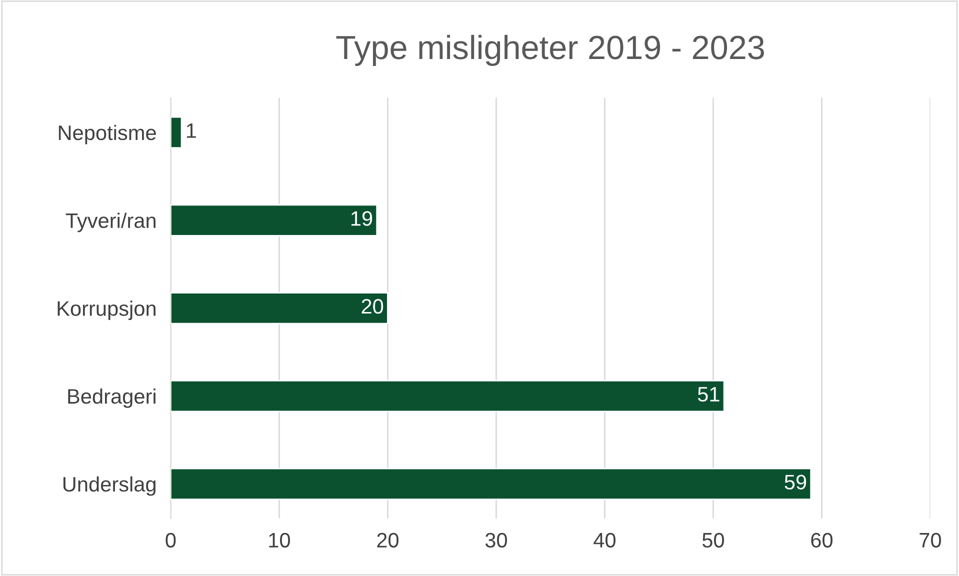  I want to click on y-tick-label: Nepotisme, so click(107, 134).